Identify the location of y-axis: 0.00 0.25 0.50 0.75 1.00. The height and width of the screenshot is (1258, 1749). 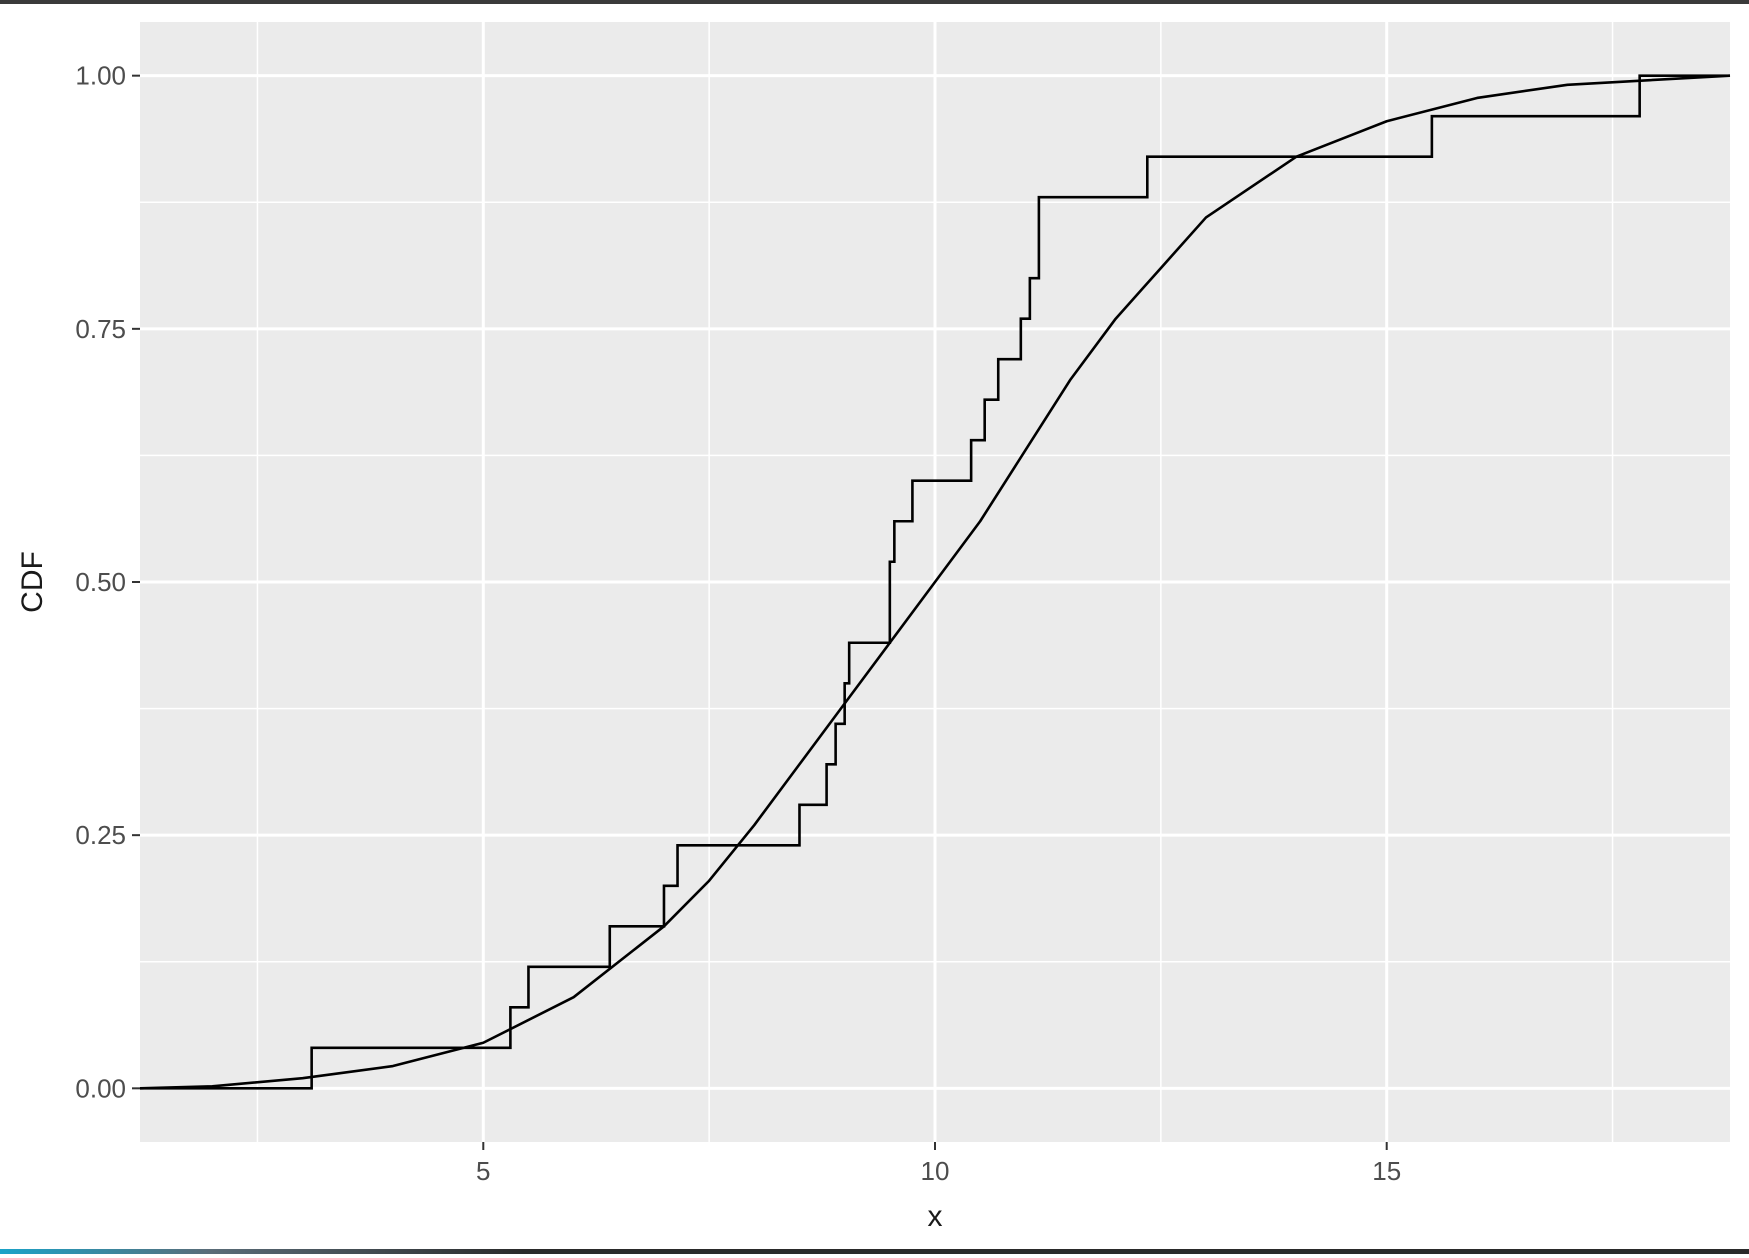
(107, 582).